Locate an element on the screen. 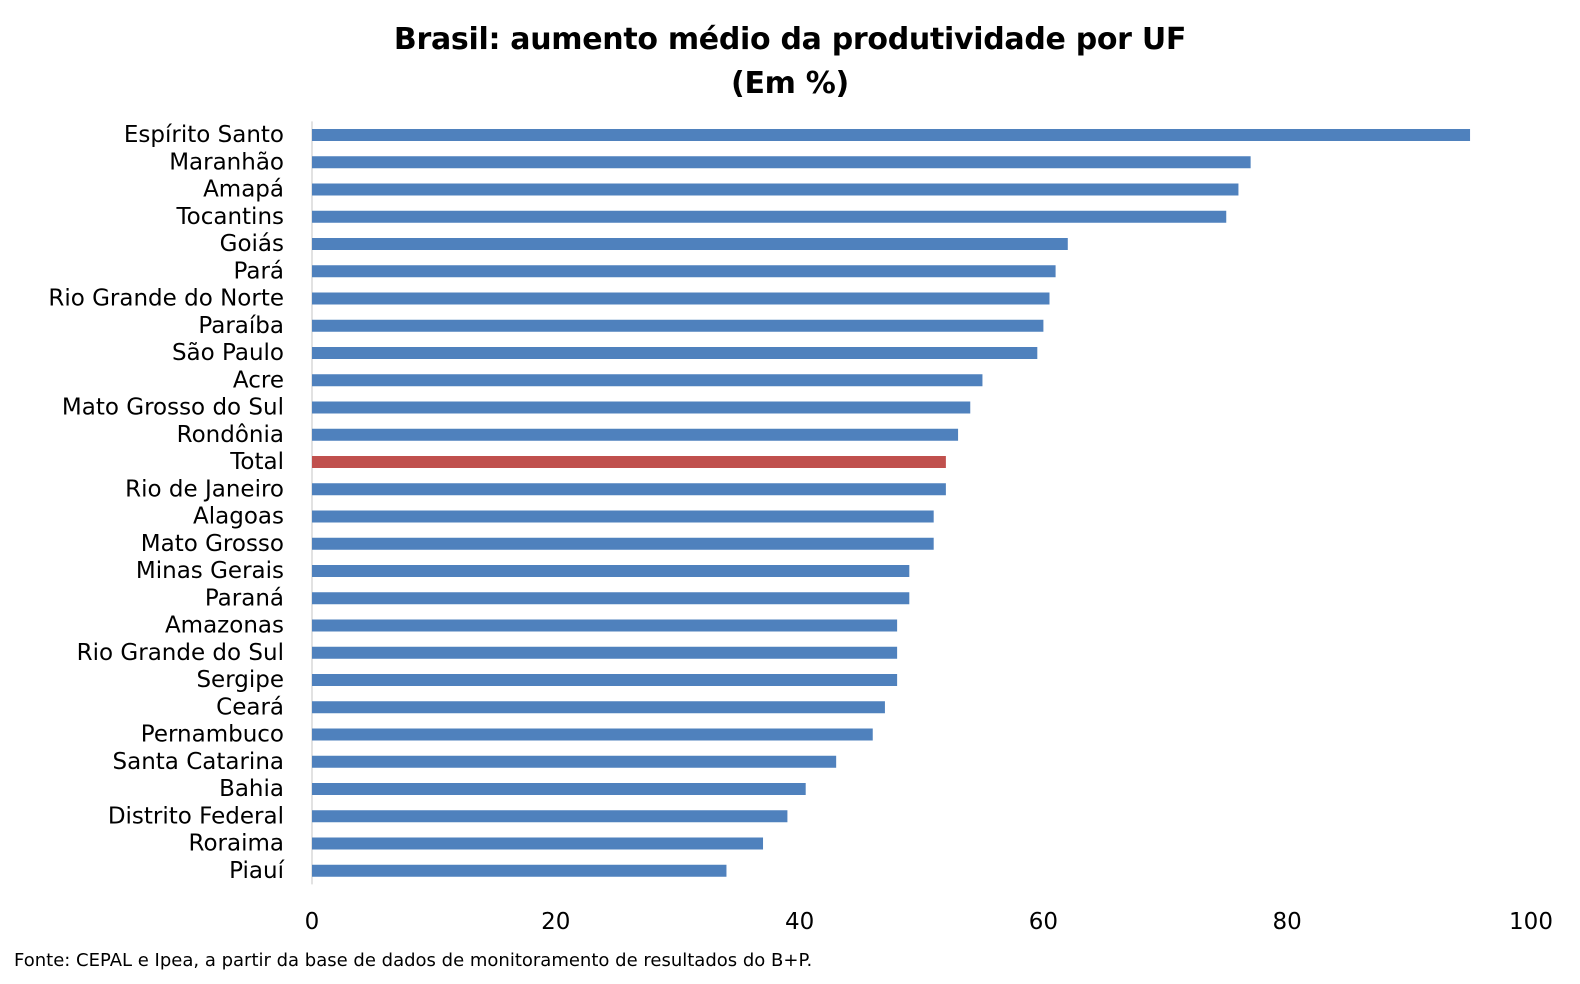 Image resolution: width=1580 pixels, height=984 pixels. x-tick-label-2: 40 is located at coordinates (799, 922).